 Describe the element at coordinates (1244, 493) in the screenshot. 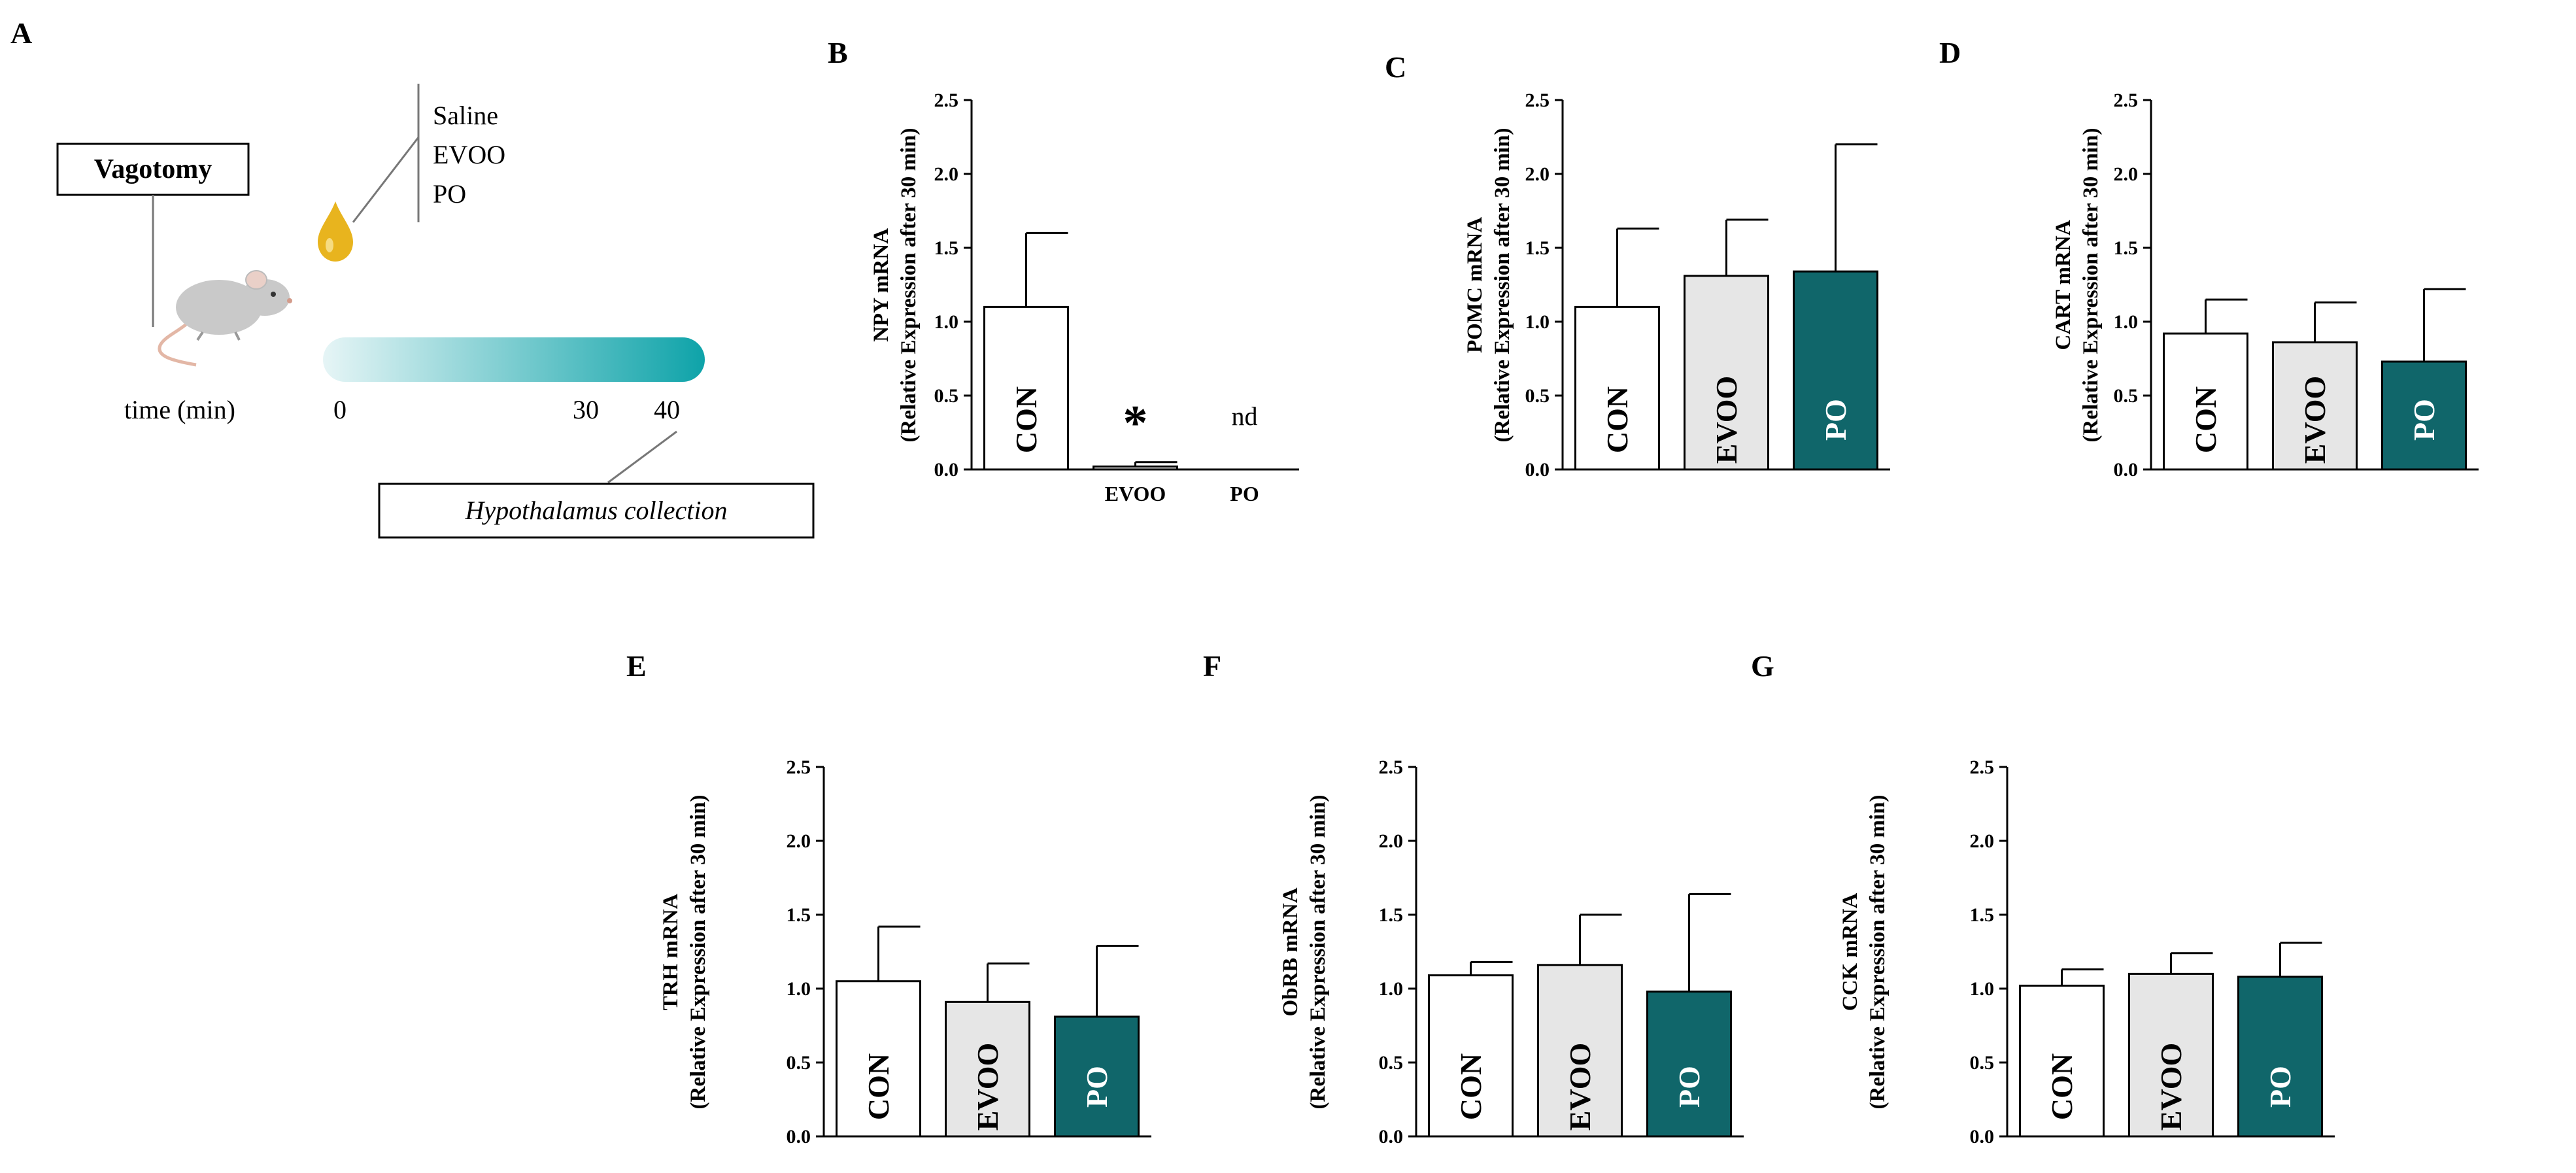

I see `x-tick-label-po: PO` at that location.